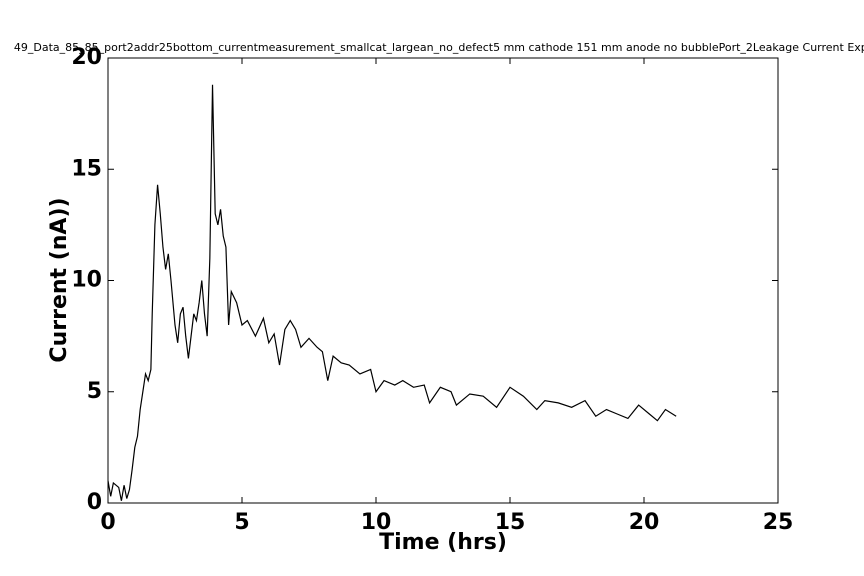  I want to click on y-axis-label: Current (nA)), so click(59, 279).